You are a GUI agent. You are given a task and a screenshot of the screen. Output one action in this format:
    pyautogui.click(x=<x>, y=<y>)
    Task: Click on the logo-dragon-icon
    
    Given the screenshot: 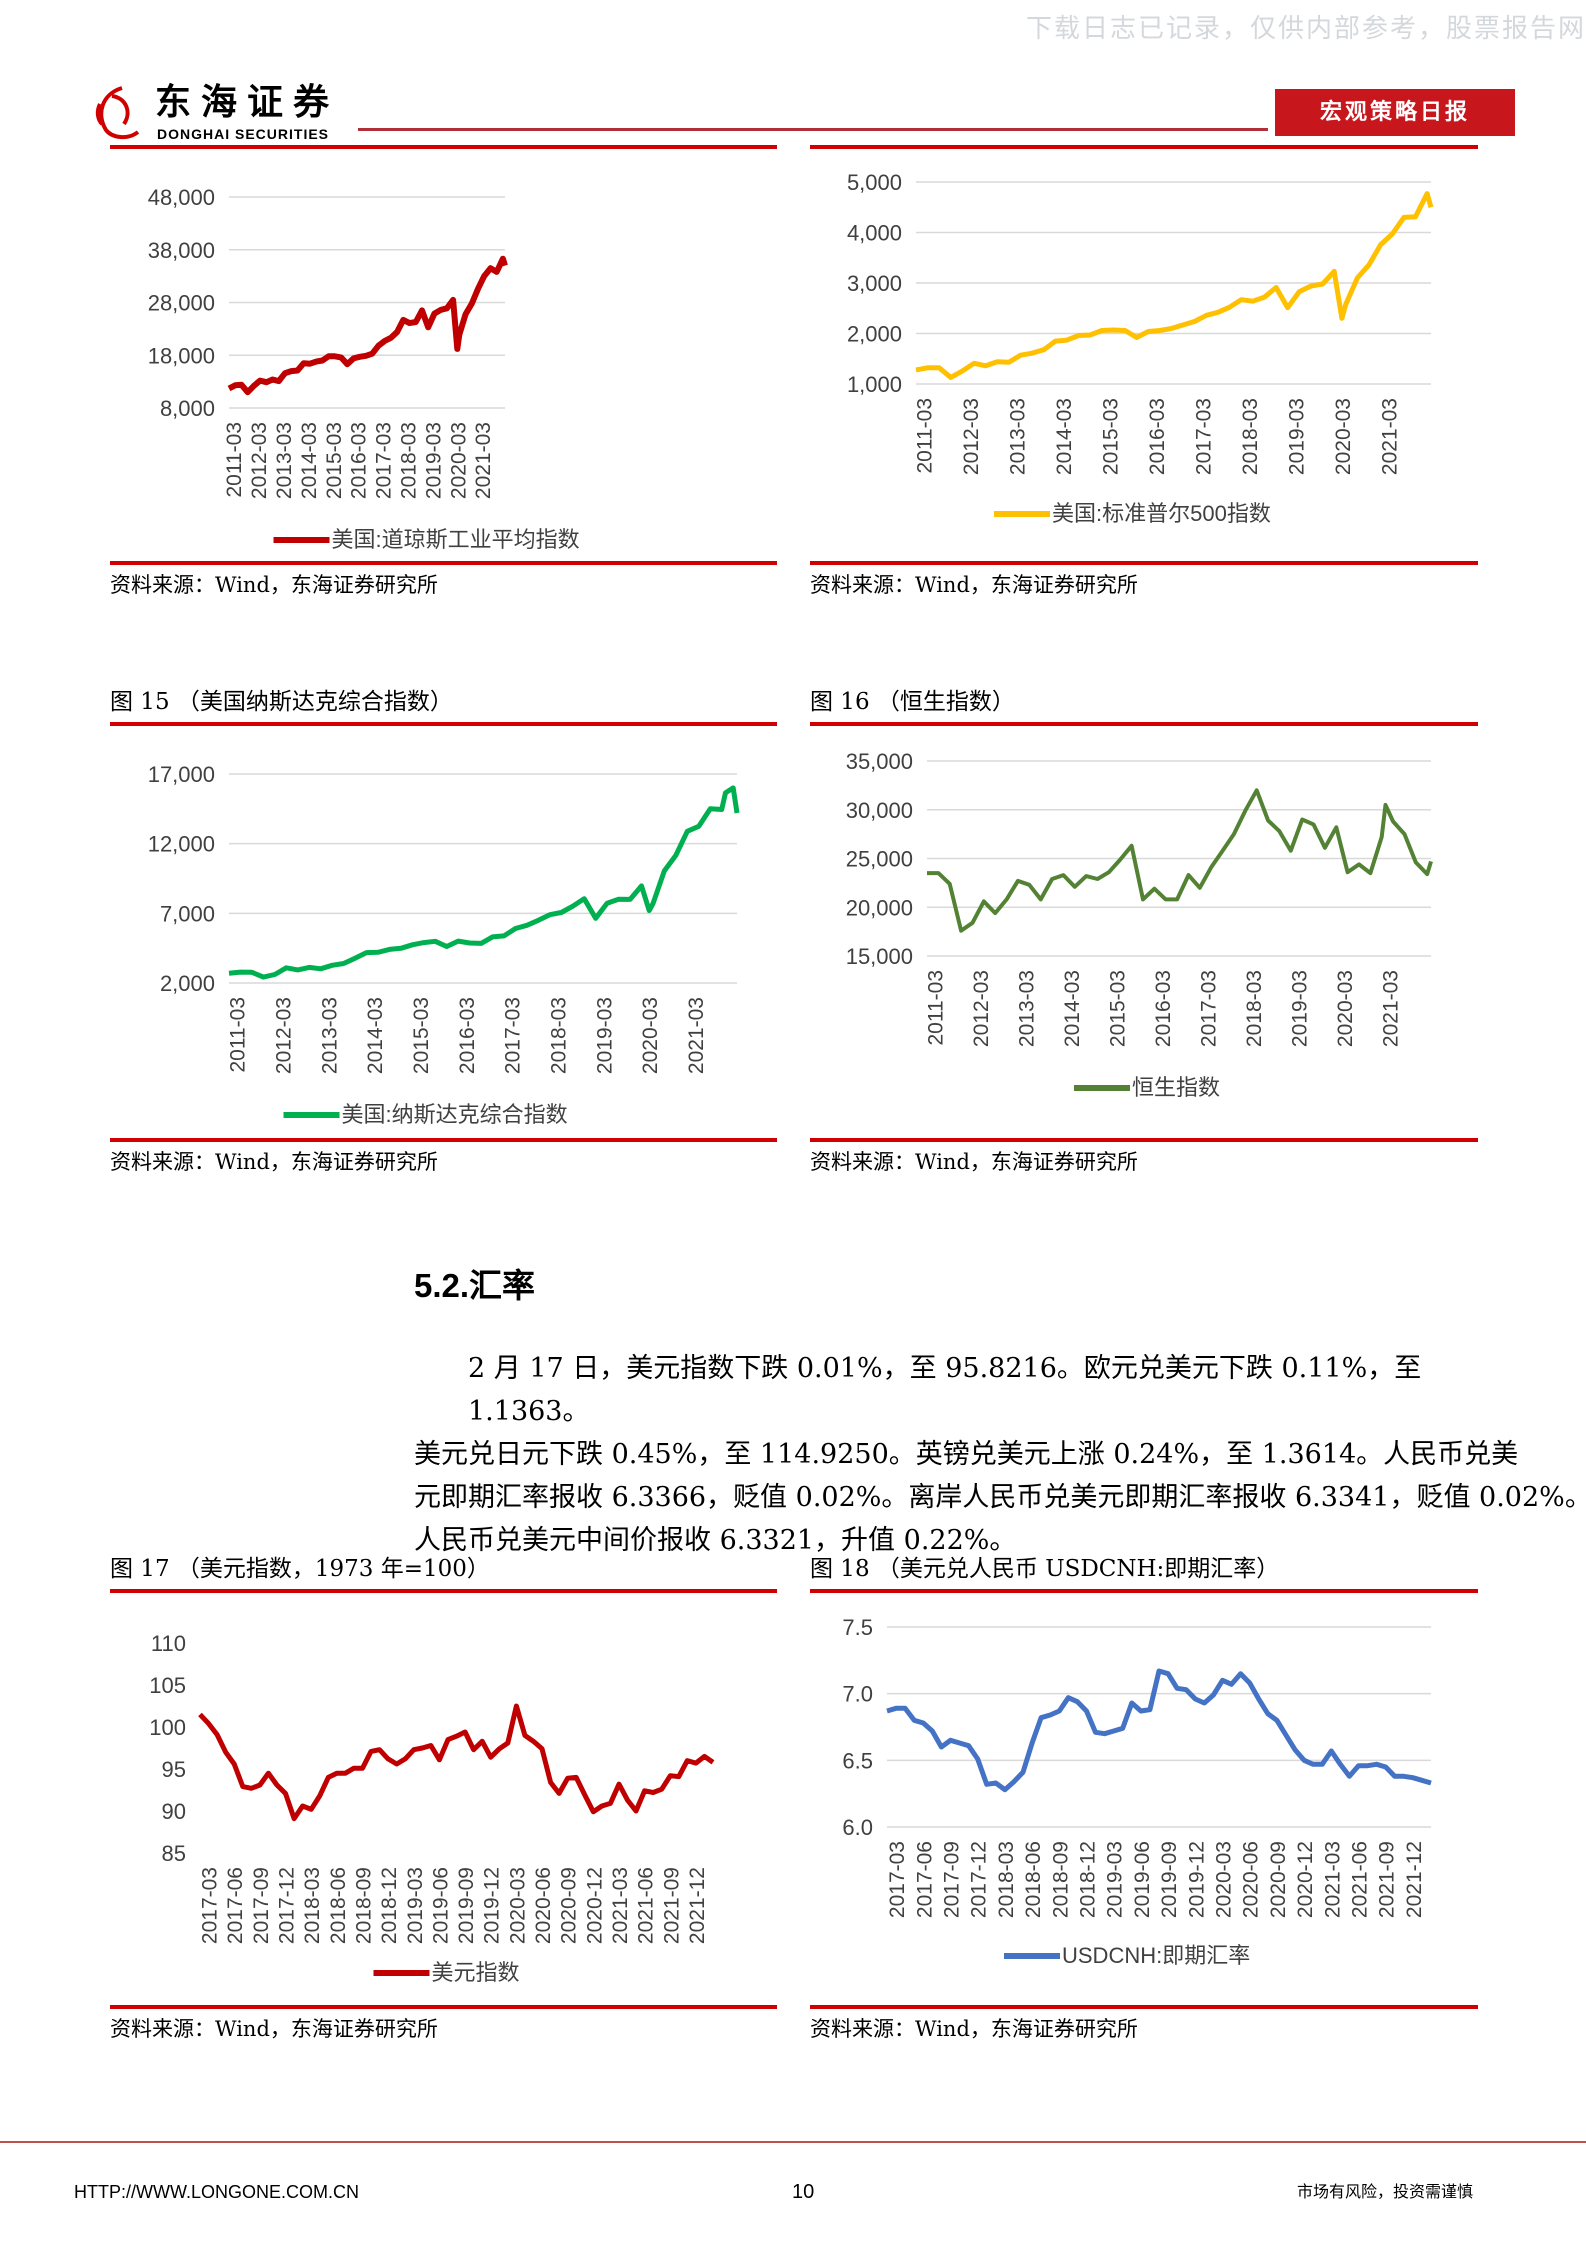 What is the action you would take?
    pyautogui.click(x=117, y=112)
    